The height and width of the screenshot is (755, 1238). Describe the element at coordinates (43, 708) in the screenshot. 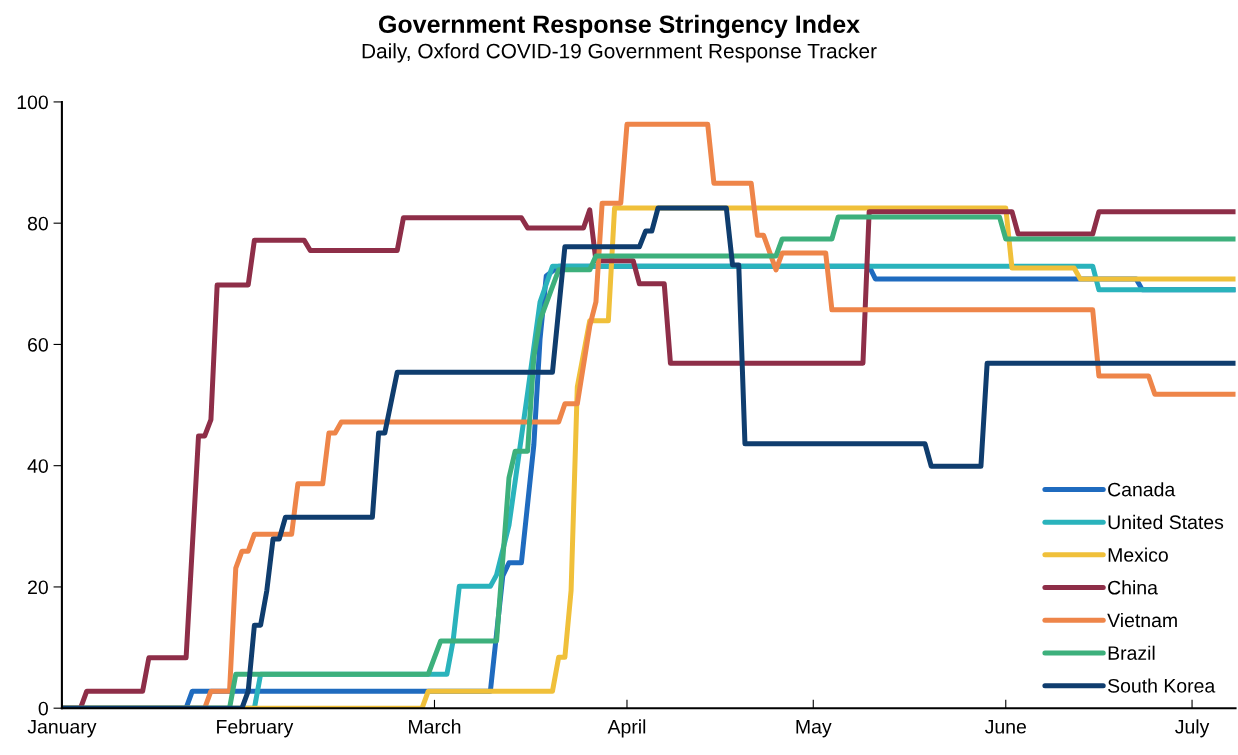

I see `y-tick-label: 0` at that location.